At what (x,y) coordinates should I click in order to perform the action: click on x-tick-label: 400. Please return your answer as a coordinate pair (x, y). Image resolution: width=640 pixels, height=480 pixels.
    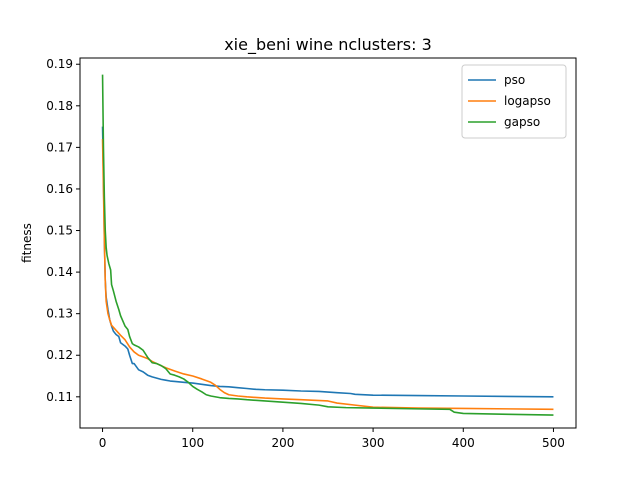
    Looking at the image, I should click on (463, 443).